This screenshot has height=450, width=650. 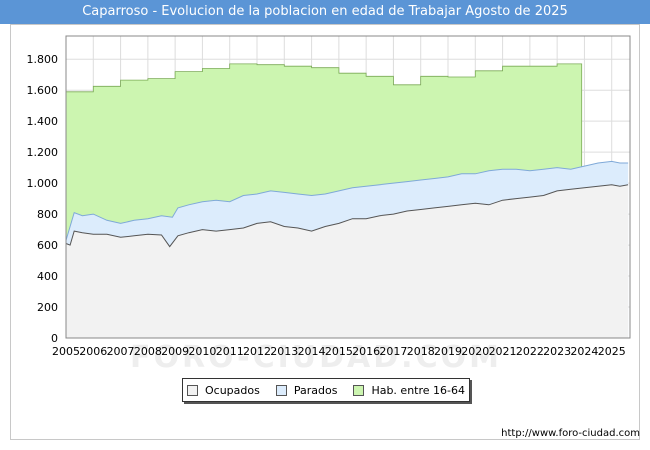 I want to click on x-tick-label: 2007, so click(x=121, y=351).